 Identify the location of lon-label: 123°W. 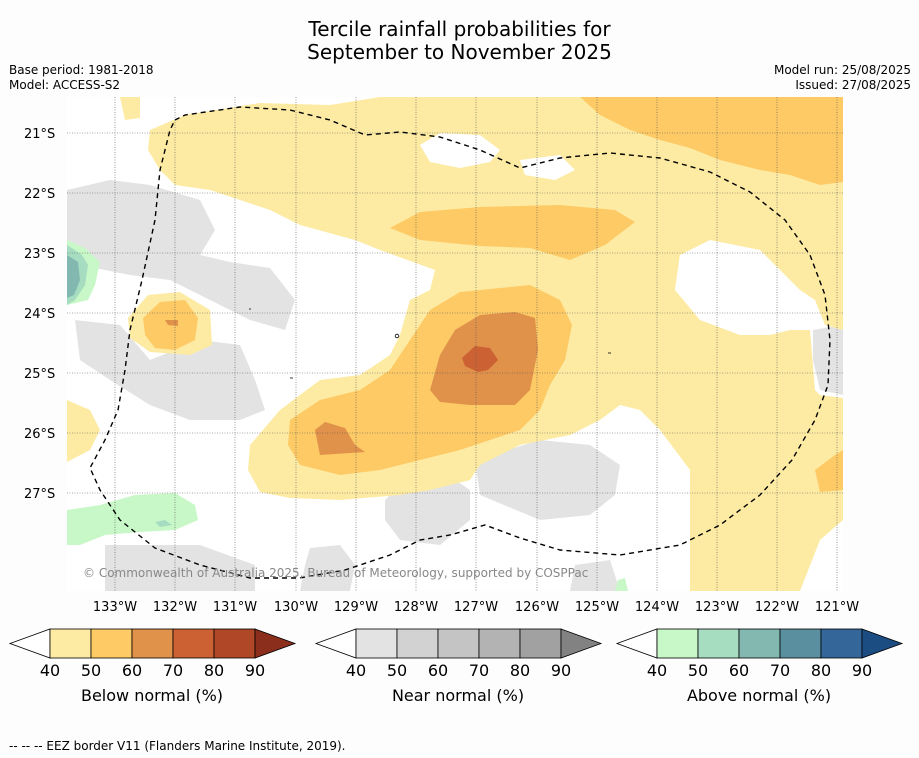
(717, 607).